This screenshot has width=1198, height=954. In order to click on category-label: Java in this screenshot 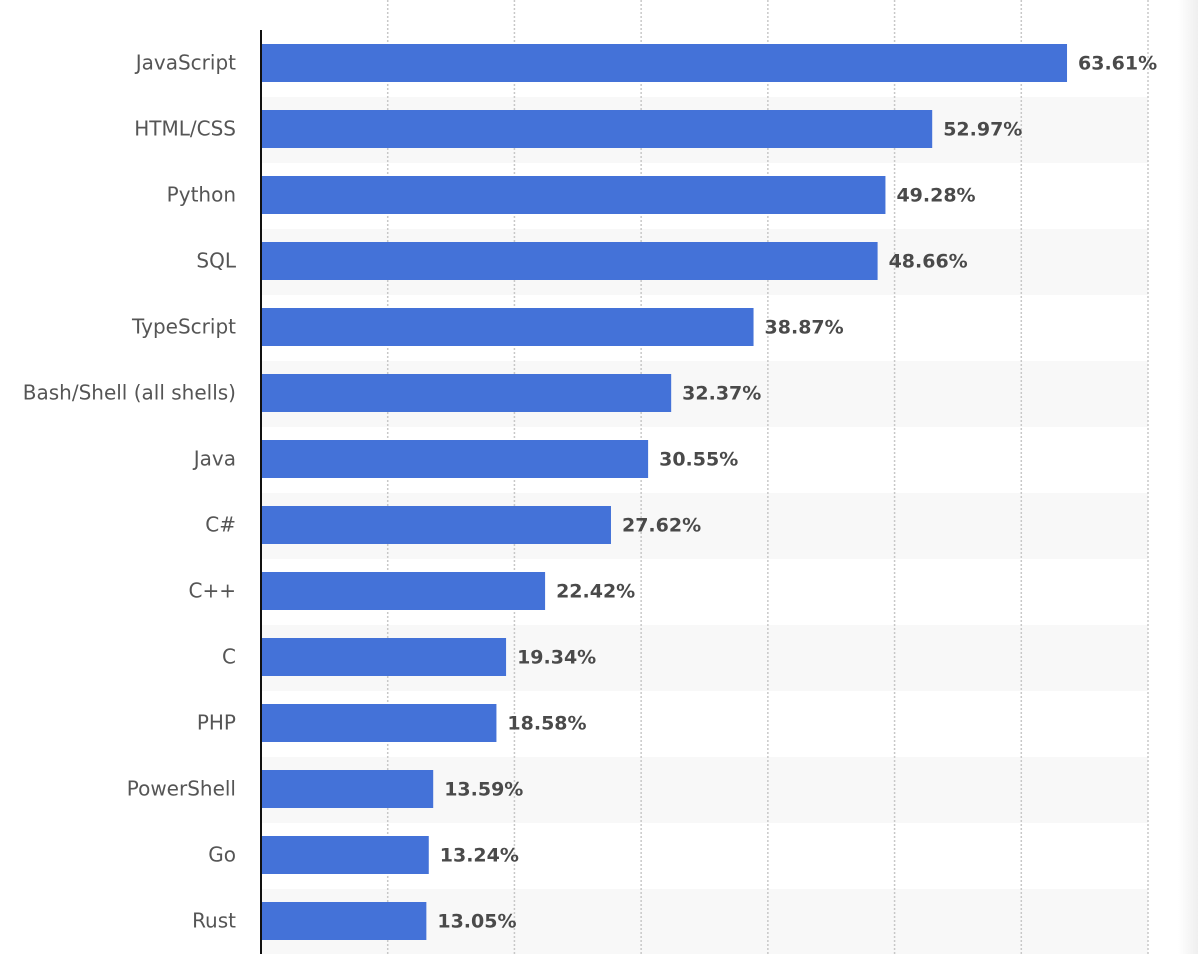, I will do `click(214, 459)`.